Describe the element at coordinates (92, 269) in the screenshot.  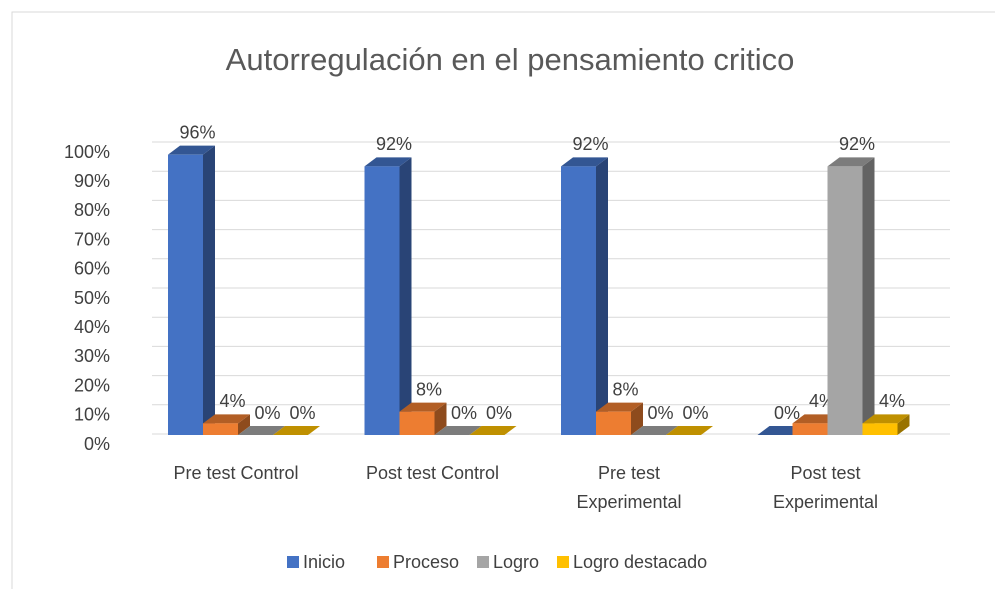
I see `y-tick-label: 60%` at that location.